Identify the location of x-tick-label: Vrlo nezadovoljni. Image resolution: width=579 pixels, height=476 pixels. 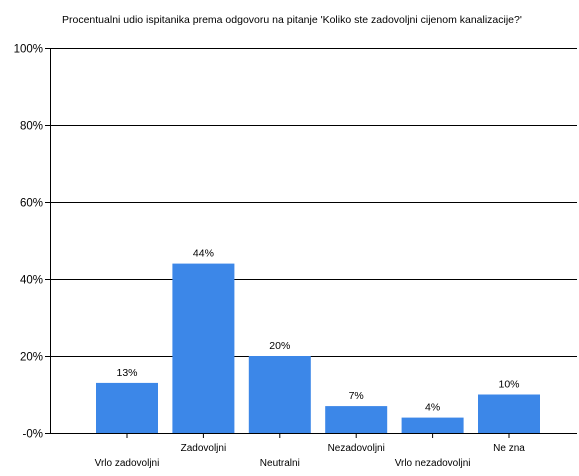
(433, 463).